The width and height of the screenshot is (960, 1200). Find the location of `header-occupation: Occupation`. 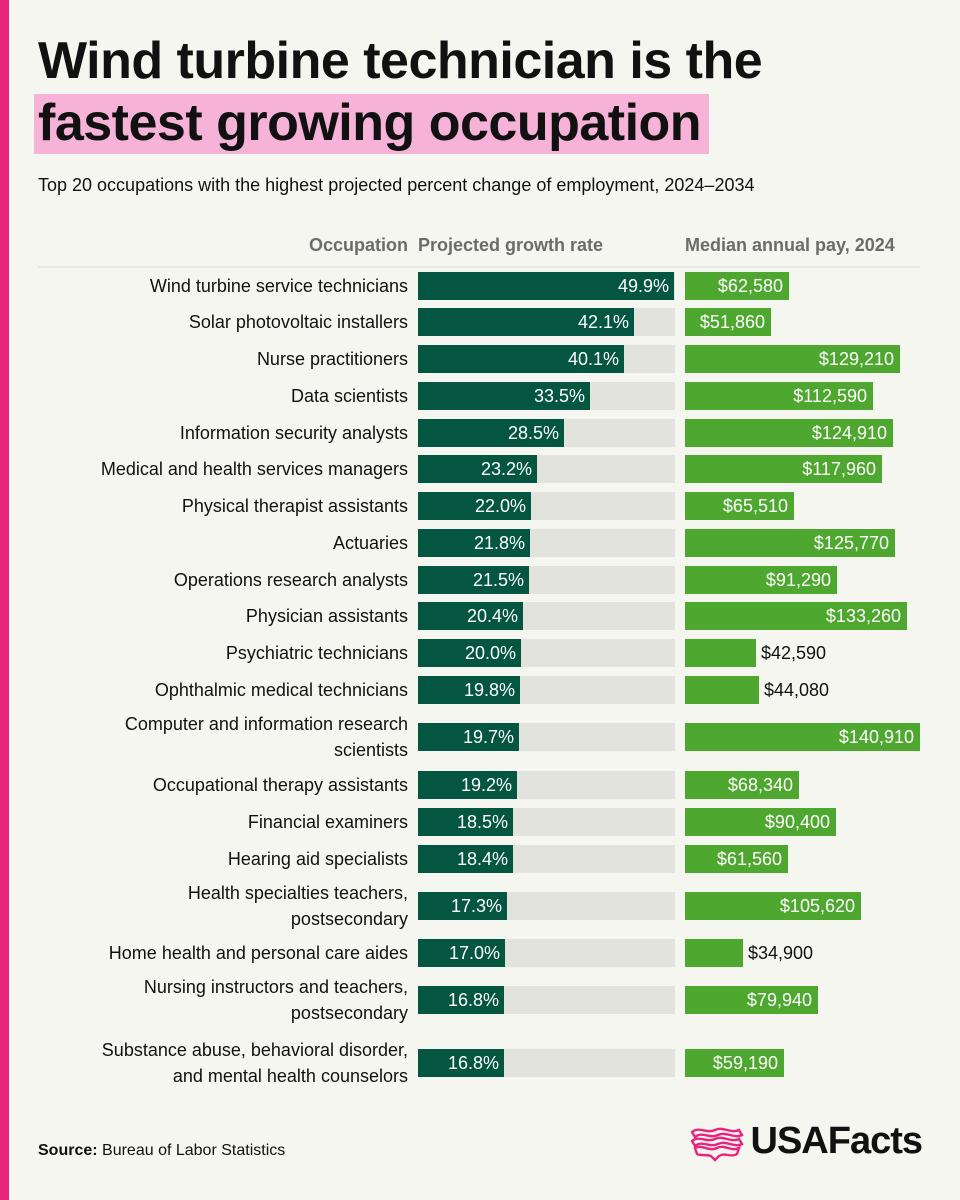

header-occupation: Occupation is located at coordinates (358, 245).